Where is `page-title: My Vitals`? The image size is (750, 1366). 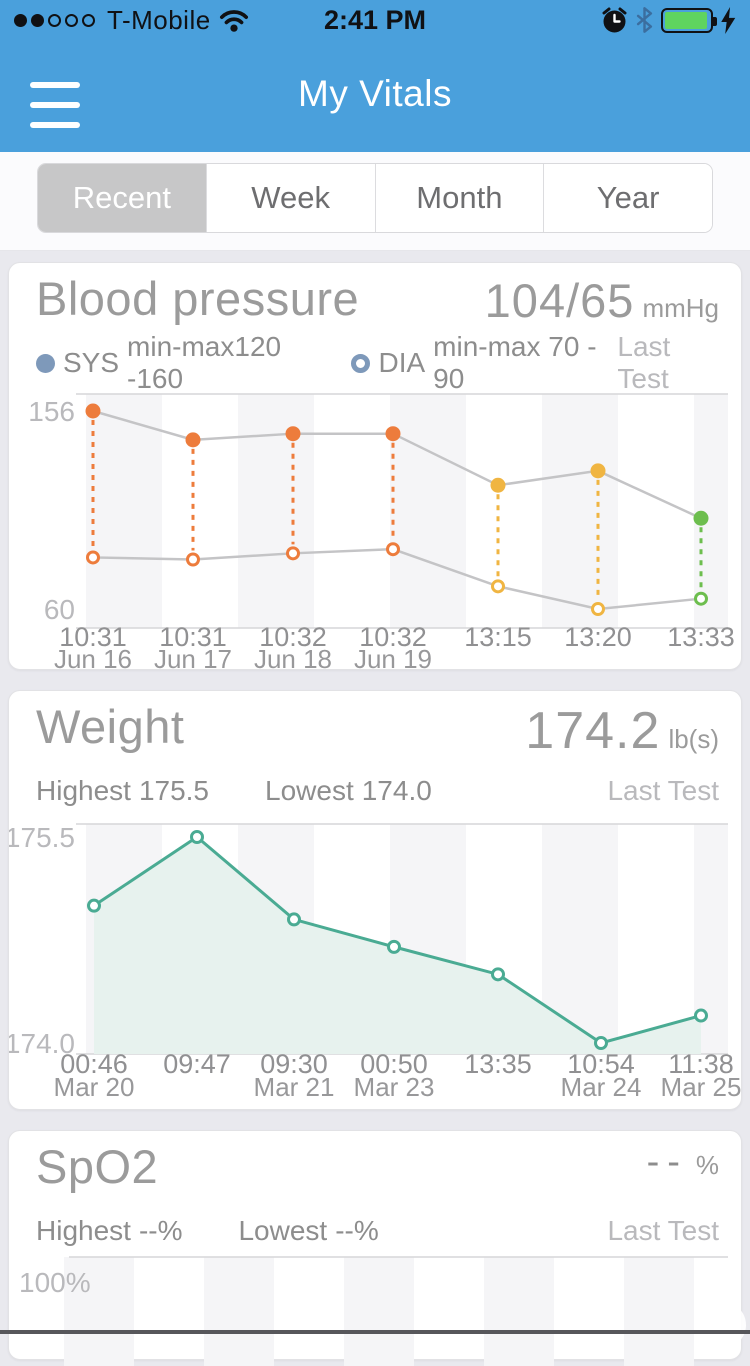
page-title: My Vitals is located at coordinates (375, 93).